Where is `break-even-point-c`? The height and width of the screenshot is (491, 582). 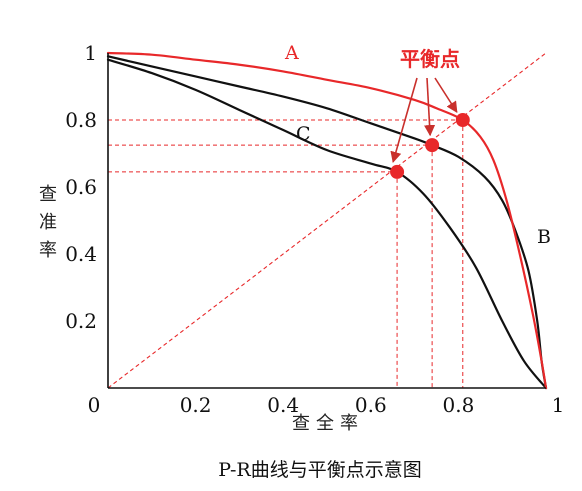
break-even-point-c is located at coordinates (397, 171).